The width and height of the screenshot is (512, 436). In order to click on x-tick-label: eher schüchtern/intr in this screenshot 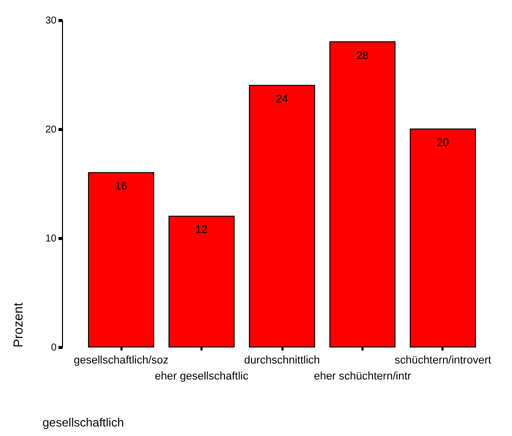, I will do `click(363, 376)`.